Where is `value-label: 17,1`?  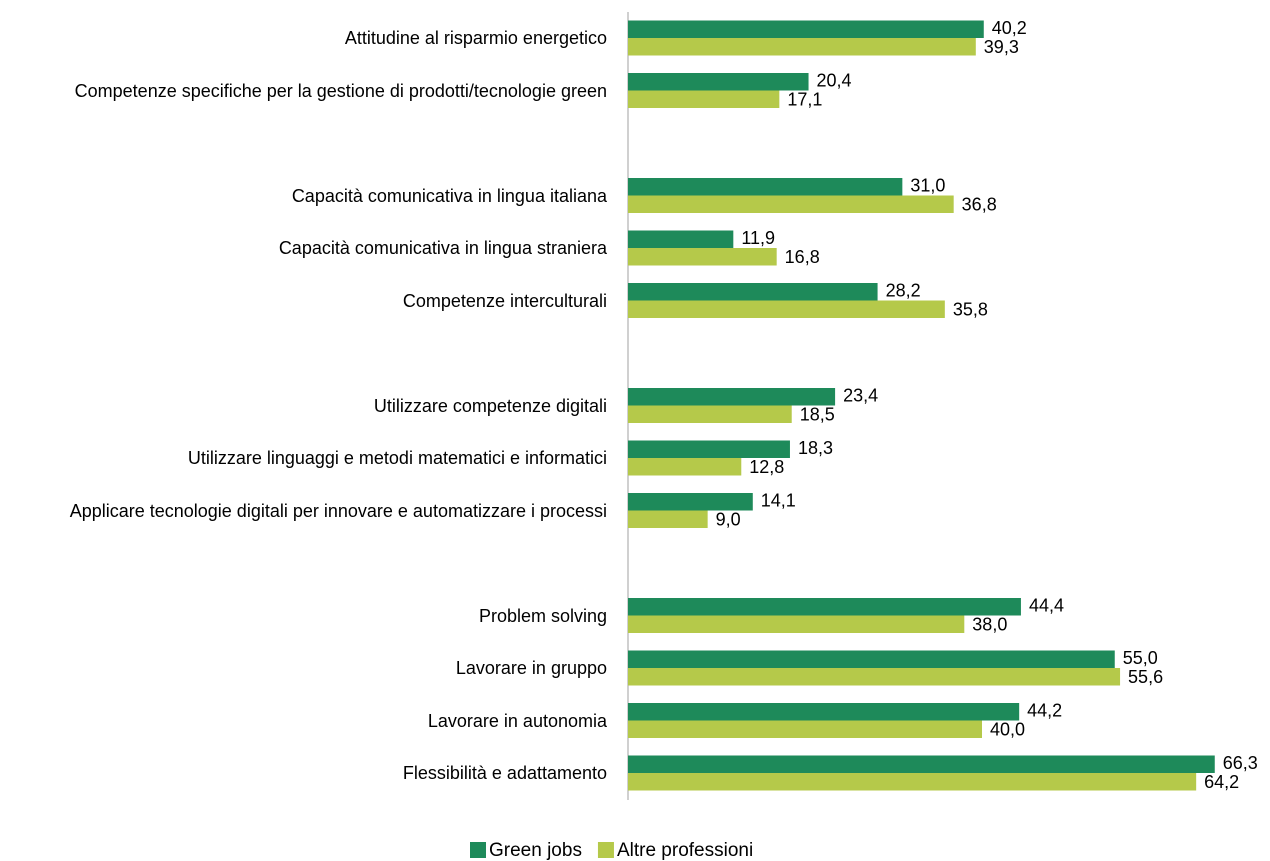 value-label: 17,1 is located at coordinates (804, 99).